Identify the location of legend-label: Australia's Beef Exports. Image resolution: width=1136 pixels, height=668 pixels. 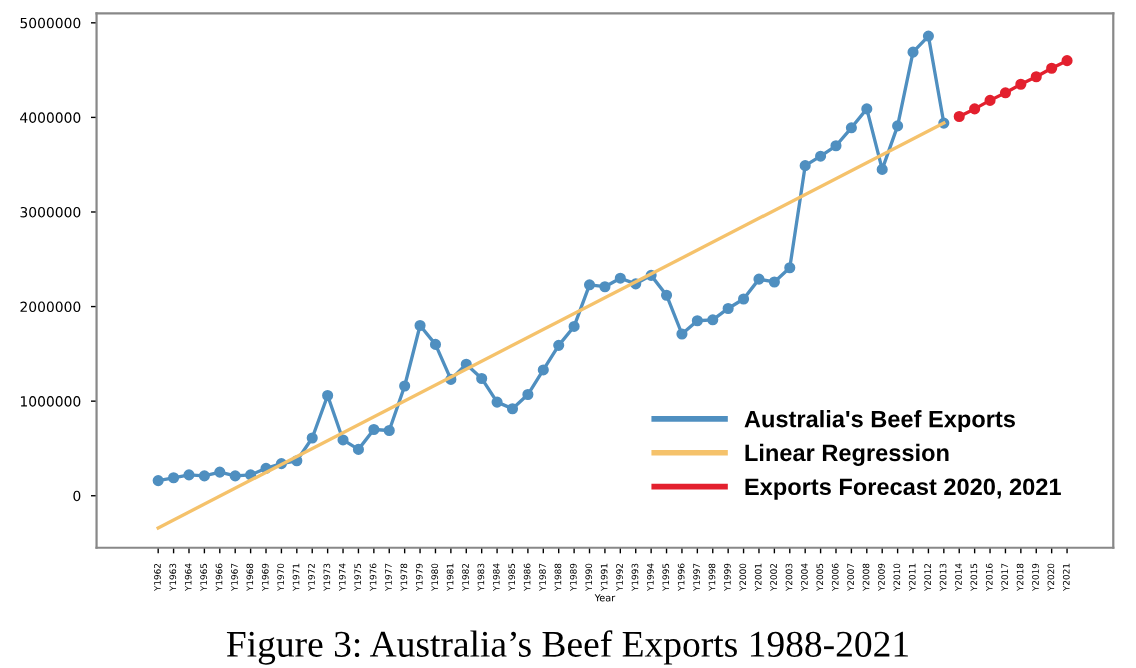
(879, 421).